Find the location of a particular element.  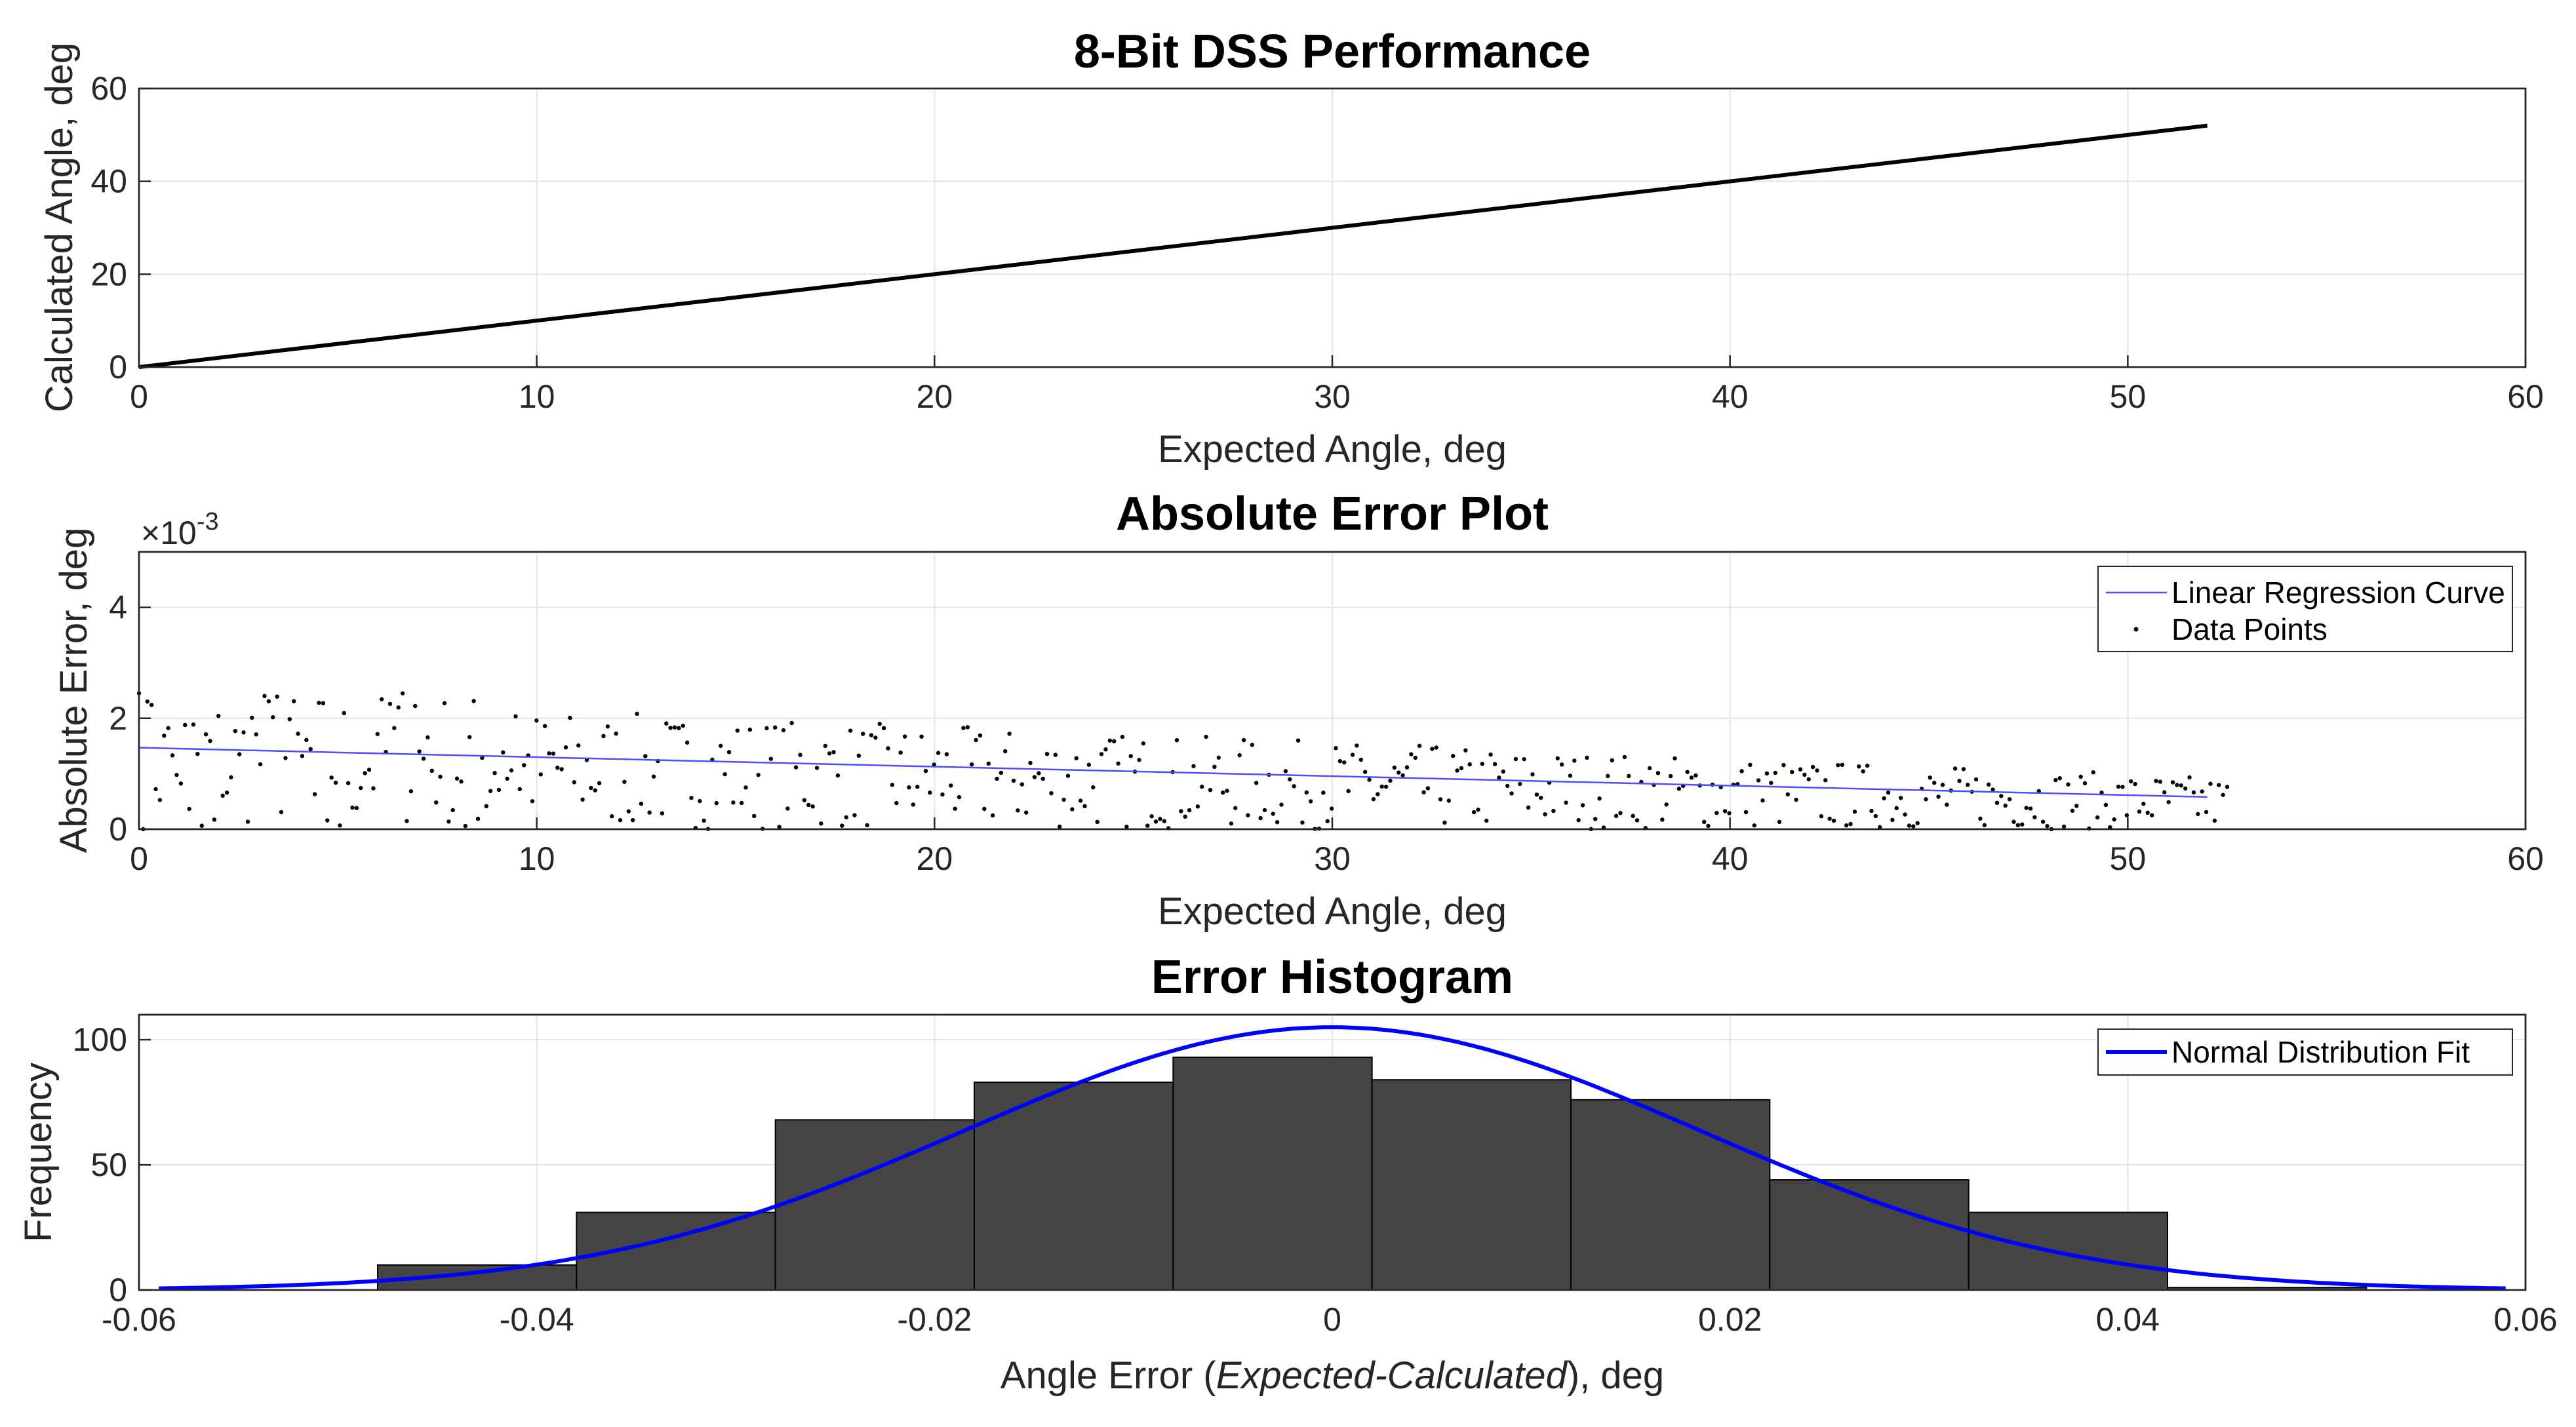

x-tick-label: 20 is located at coordinates (935, 396).